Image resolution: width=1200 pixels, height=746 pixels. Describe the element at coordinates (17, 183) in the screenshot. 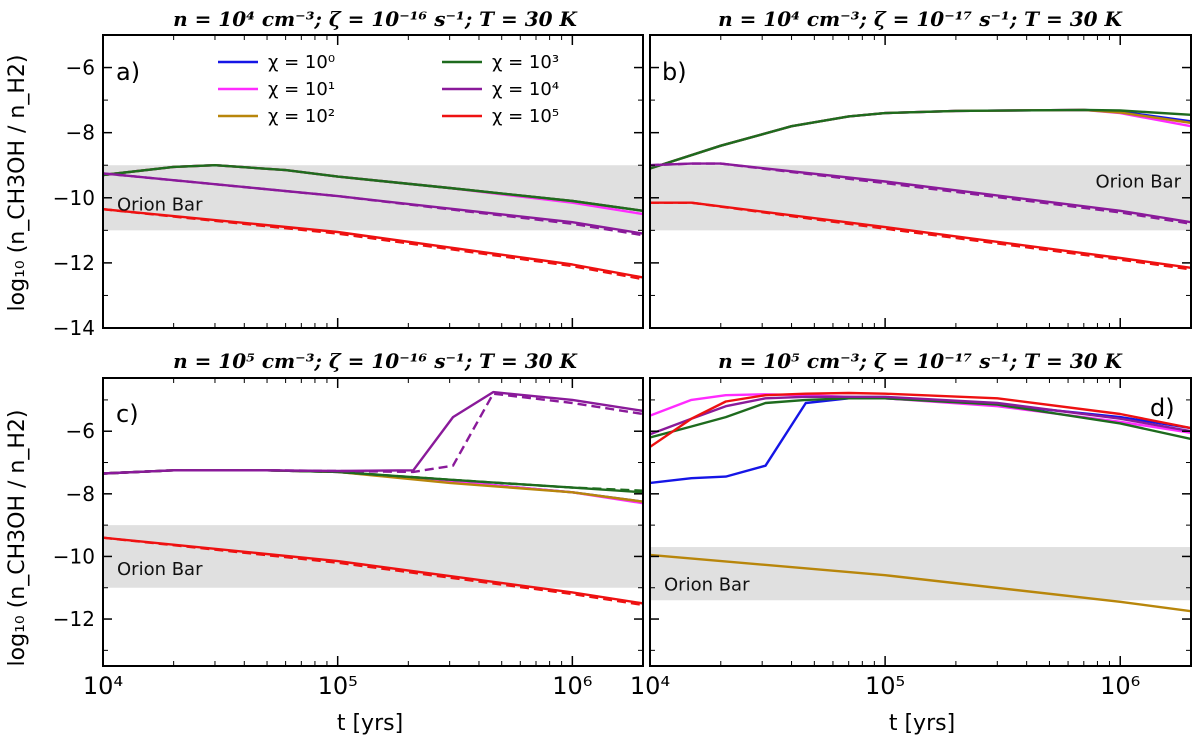

I see `panel-a-ylabel: log₁₀ (n_CH3OH / n_H2)` at that location.